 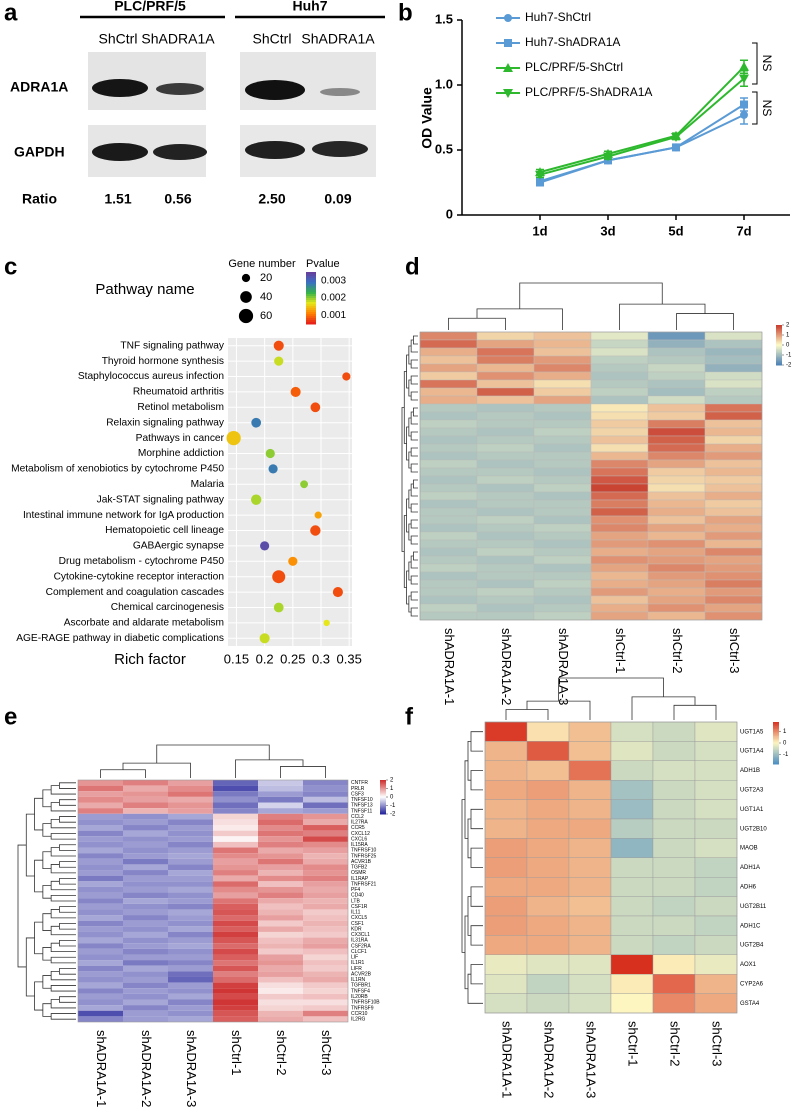 I want to click on row-label: ADH1C, so click(x=750, y=926).